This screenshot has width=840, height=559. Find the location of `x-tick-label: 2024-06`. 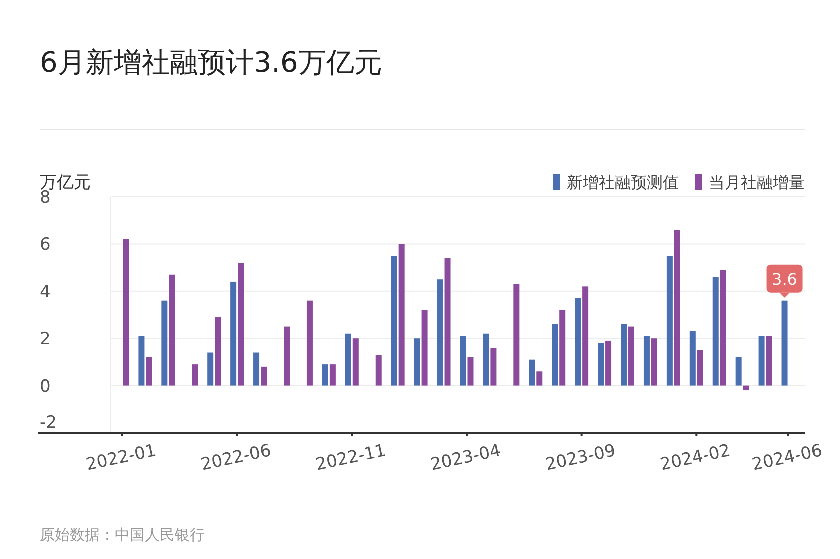

x-tick-label: 2024-06 is located at coordinates (787, 458).